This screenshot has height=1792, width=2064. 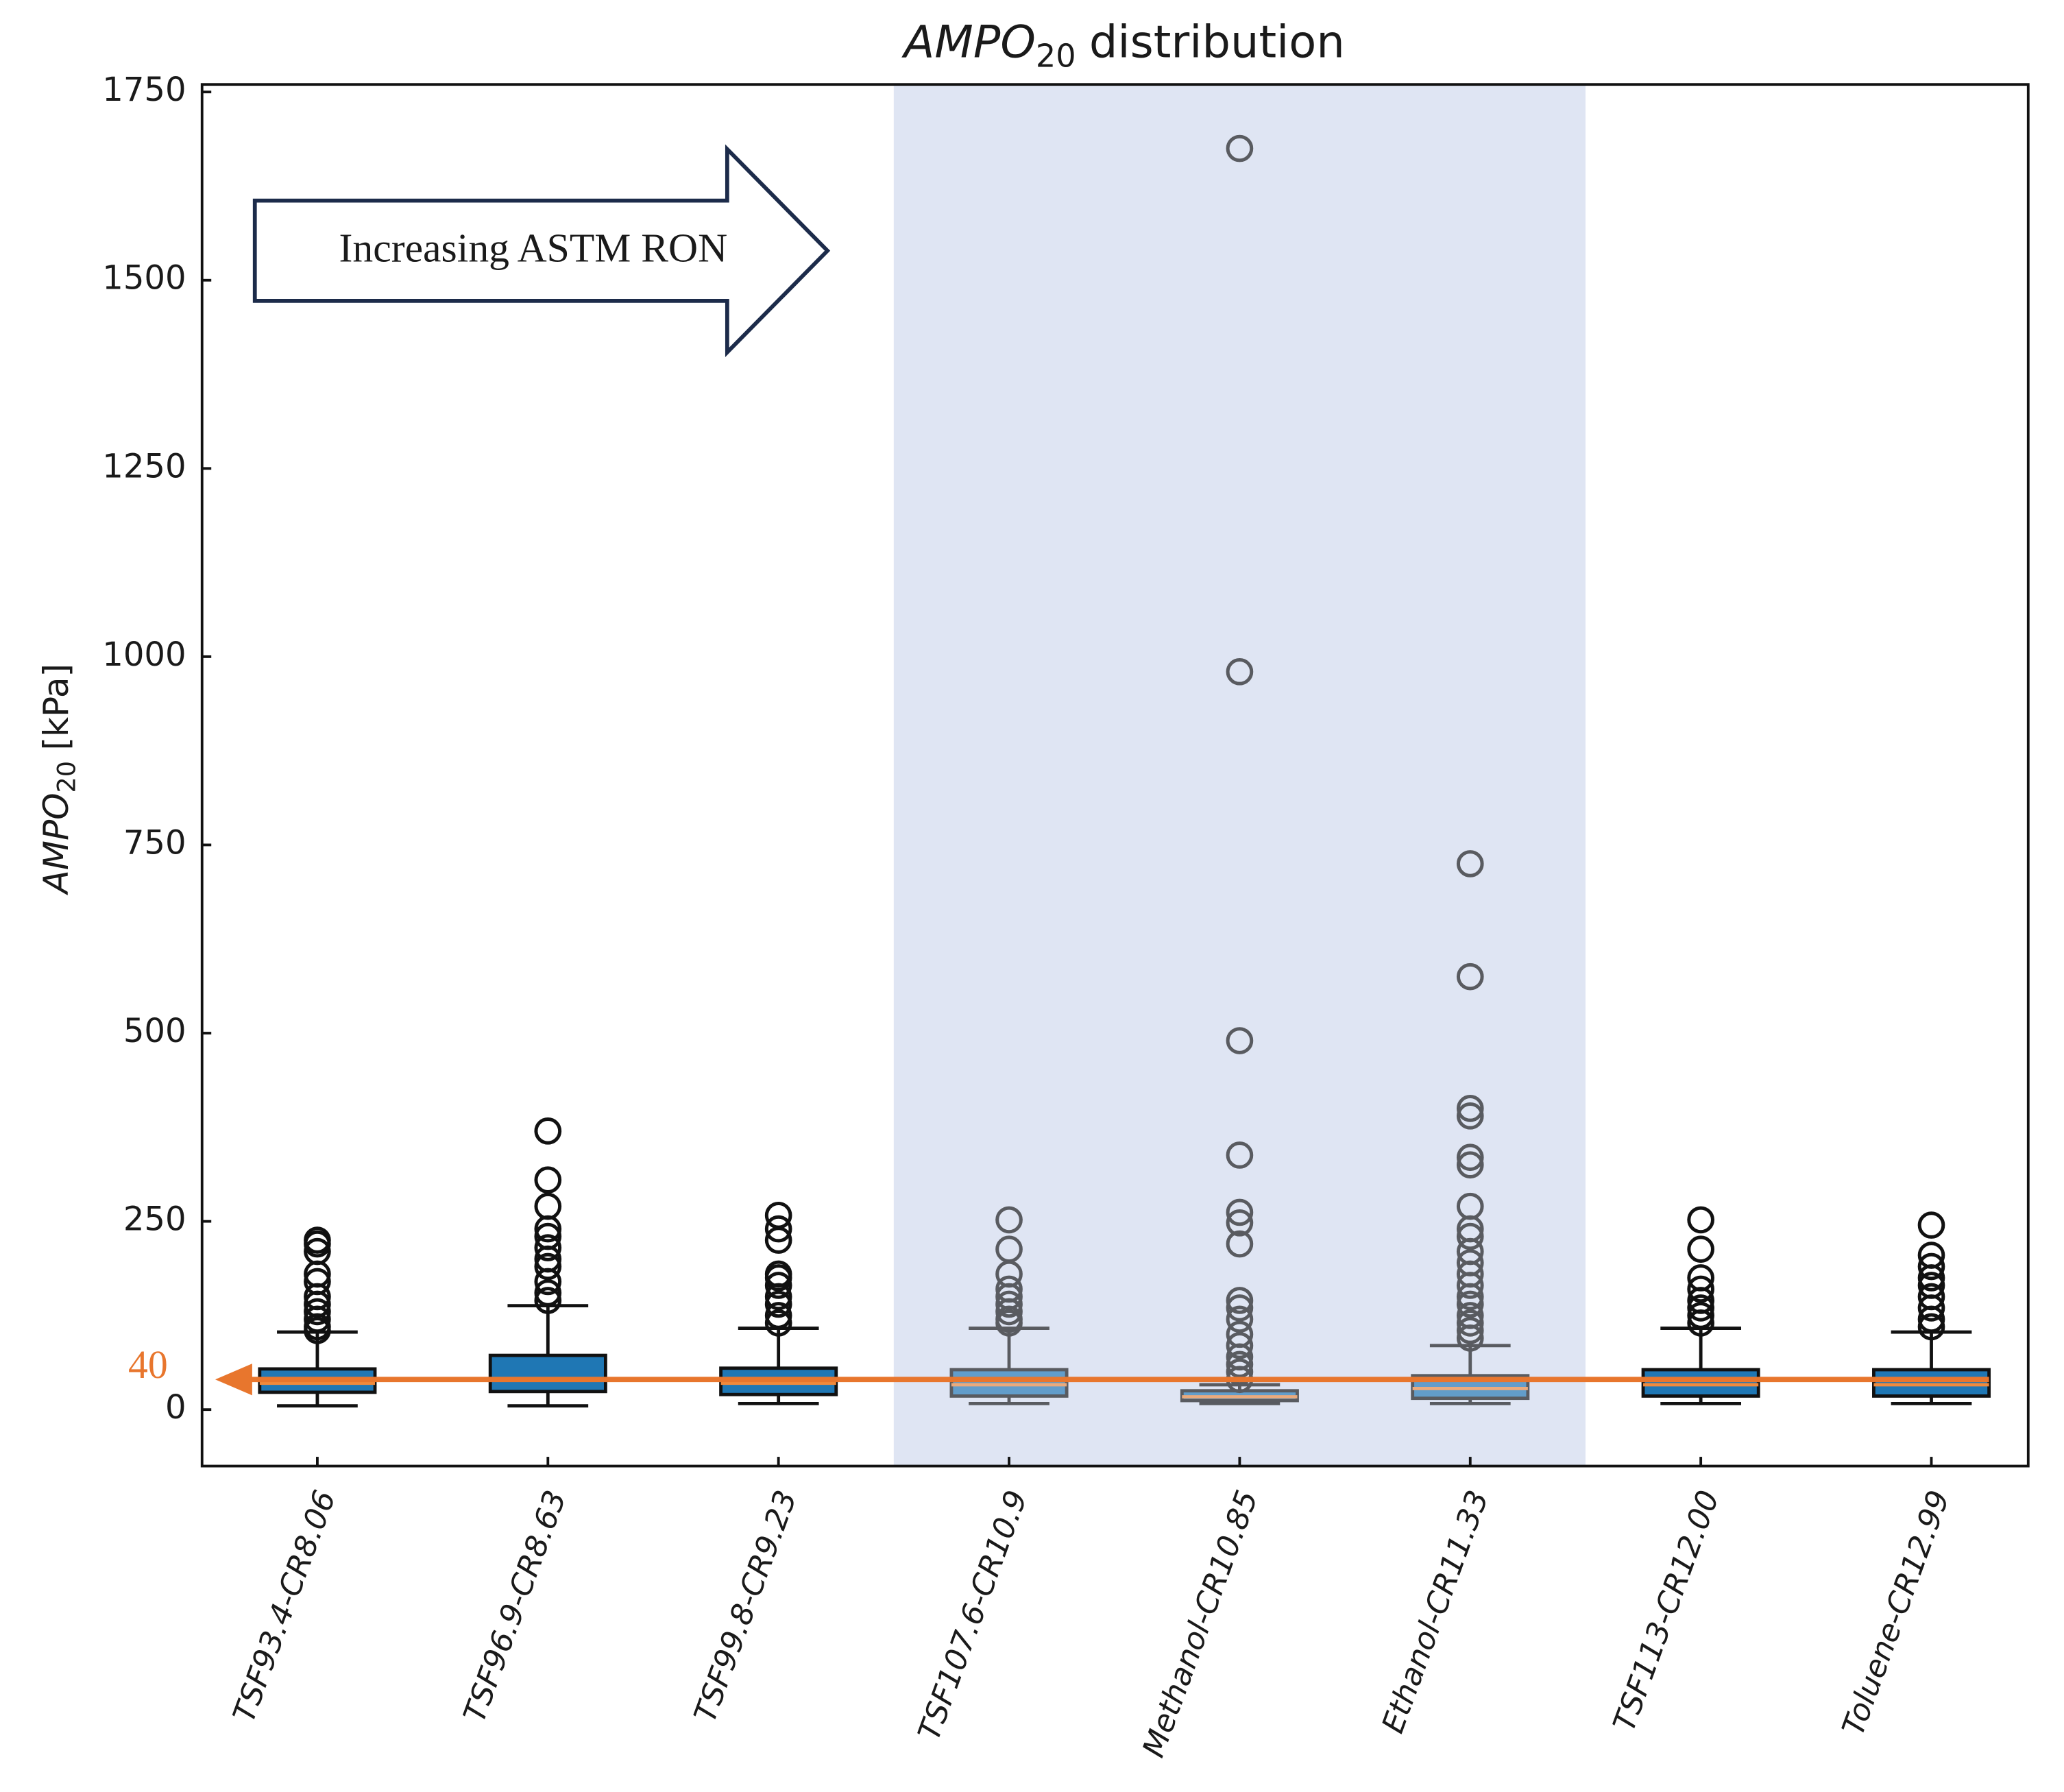 What do you see at coordinates (155, 1220) in the screenshot?
I see `y-tick-label: 250` at bounding box center [155, 1220].